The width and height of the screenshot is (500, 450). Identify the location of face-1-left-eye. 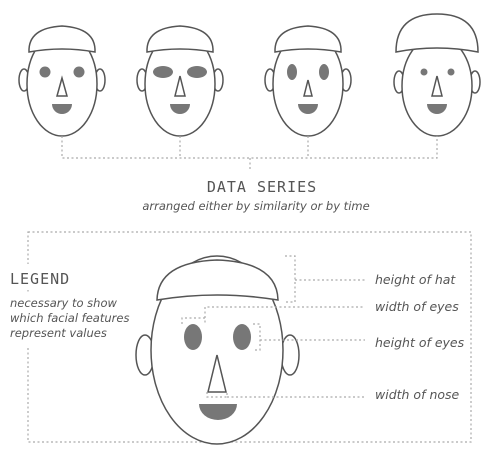
(45, 72).